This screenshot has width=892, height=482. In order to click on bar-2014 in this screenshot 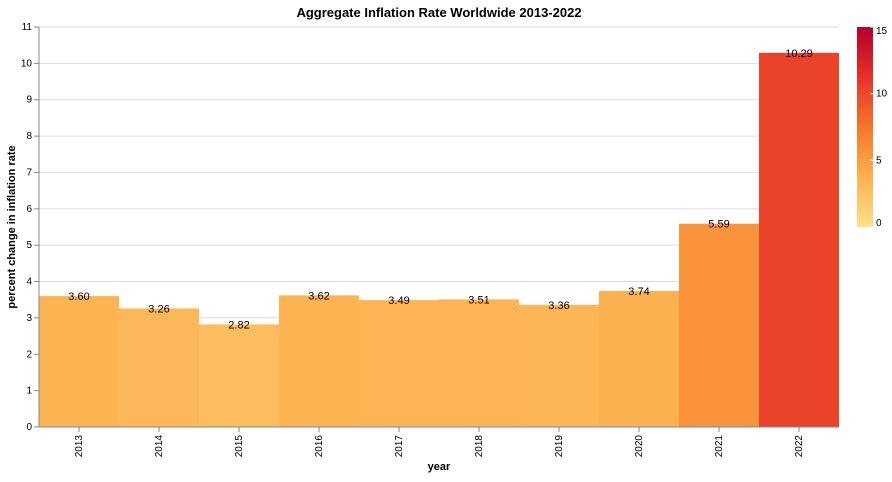, I will do `click(159, 367)`.